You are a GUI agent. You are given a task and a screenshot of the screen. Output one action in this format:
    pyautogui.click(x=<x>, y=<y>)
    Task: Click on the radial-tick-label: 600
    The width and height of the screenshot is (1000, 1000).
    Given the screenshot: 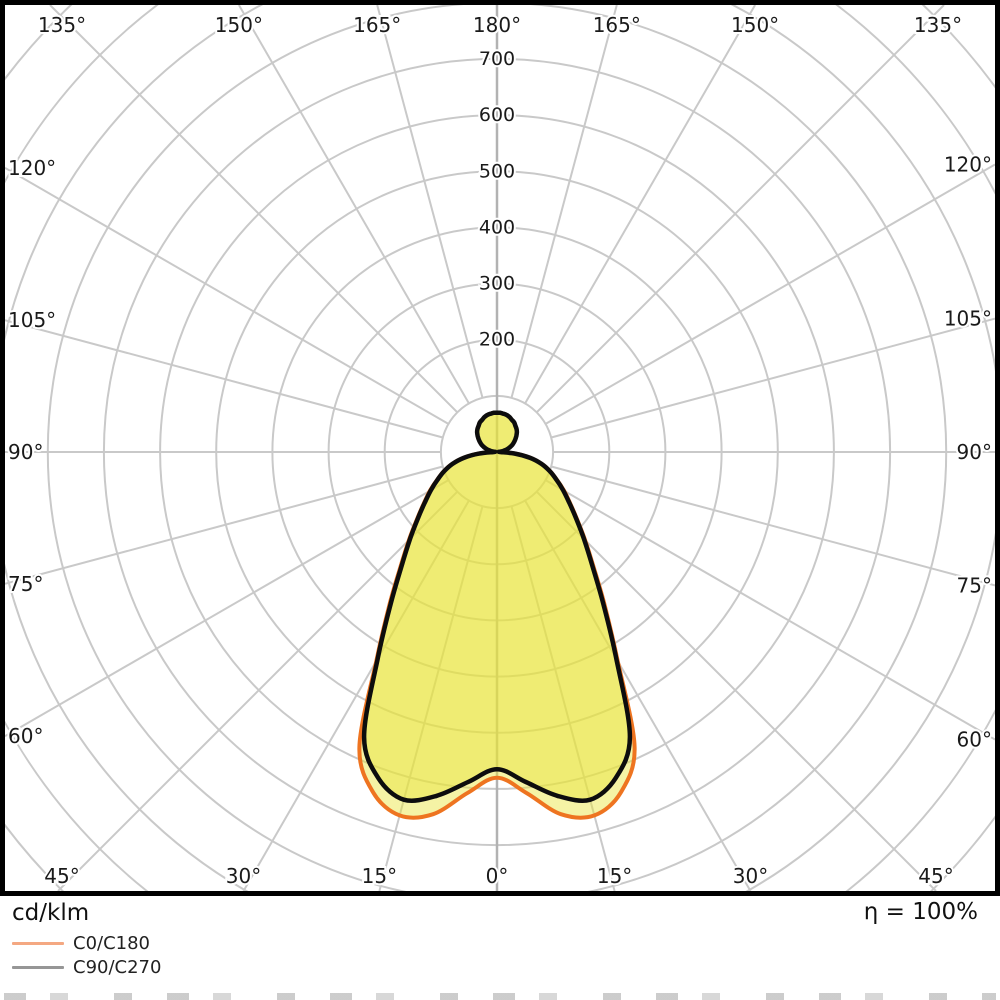 What is the action you would take?
    pyautogui.click(x=497, y=115)
    